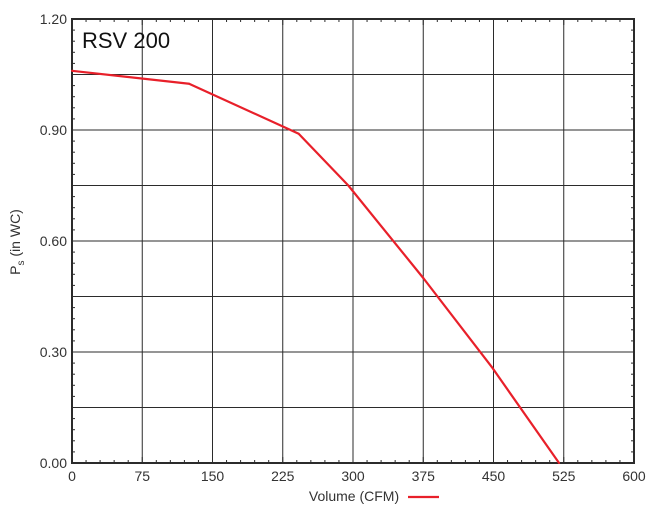 The width and height of the screenshot is (649, 511). What do you see at coordinates (494, 476) in the screenshot?
I see `x-tick-label: 450` at bounding box center [494, 476].